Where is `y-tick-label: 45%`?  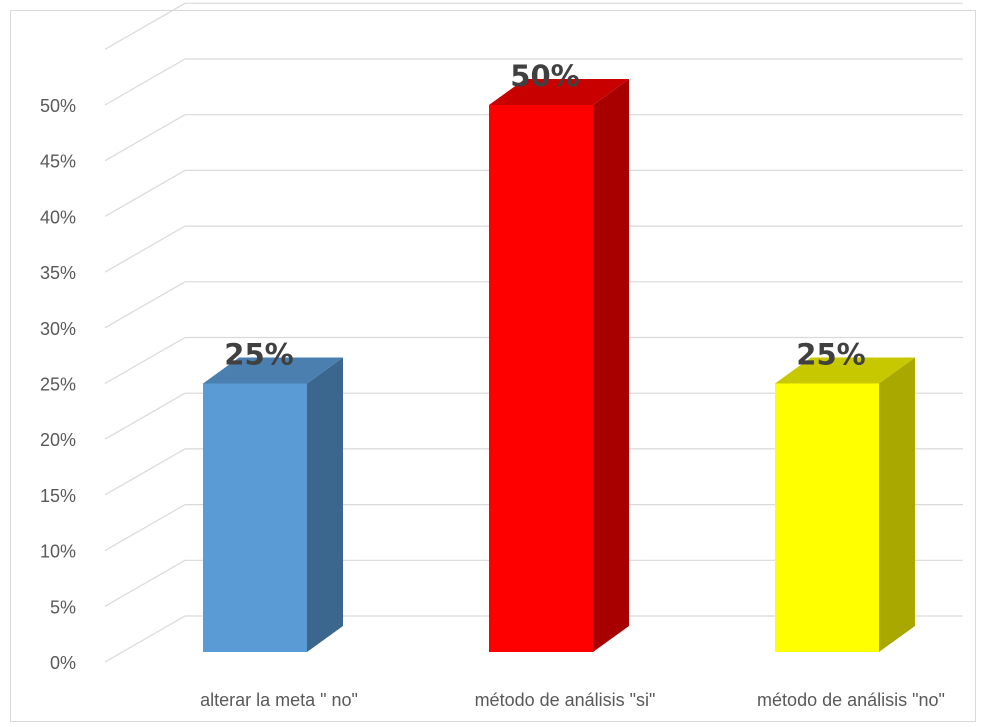
y-tick-label: 45% is located at coordinates (58, 162).